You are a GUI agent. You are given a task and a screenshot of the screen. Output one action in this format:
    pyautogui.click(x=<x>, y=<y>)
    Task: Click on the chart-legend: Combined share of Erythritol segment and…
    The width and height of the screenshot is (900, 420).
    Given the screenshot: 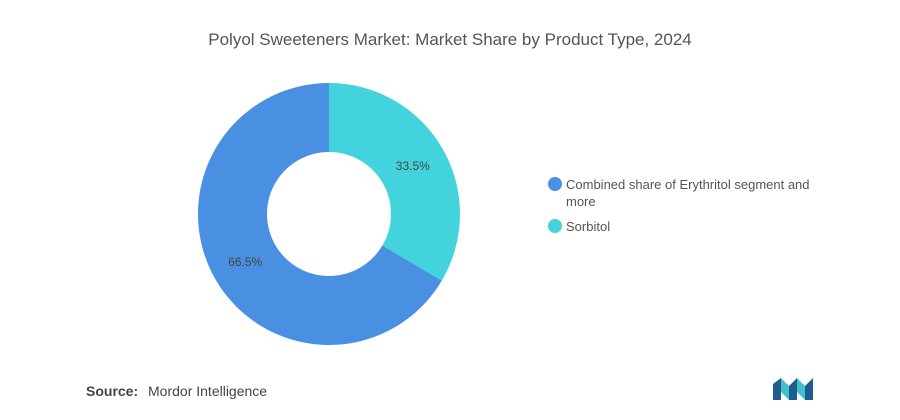 What is the action you would take?
    pyautogui.click(x=698, y=209)
    